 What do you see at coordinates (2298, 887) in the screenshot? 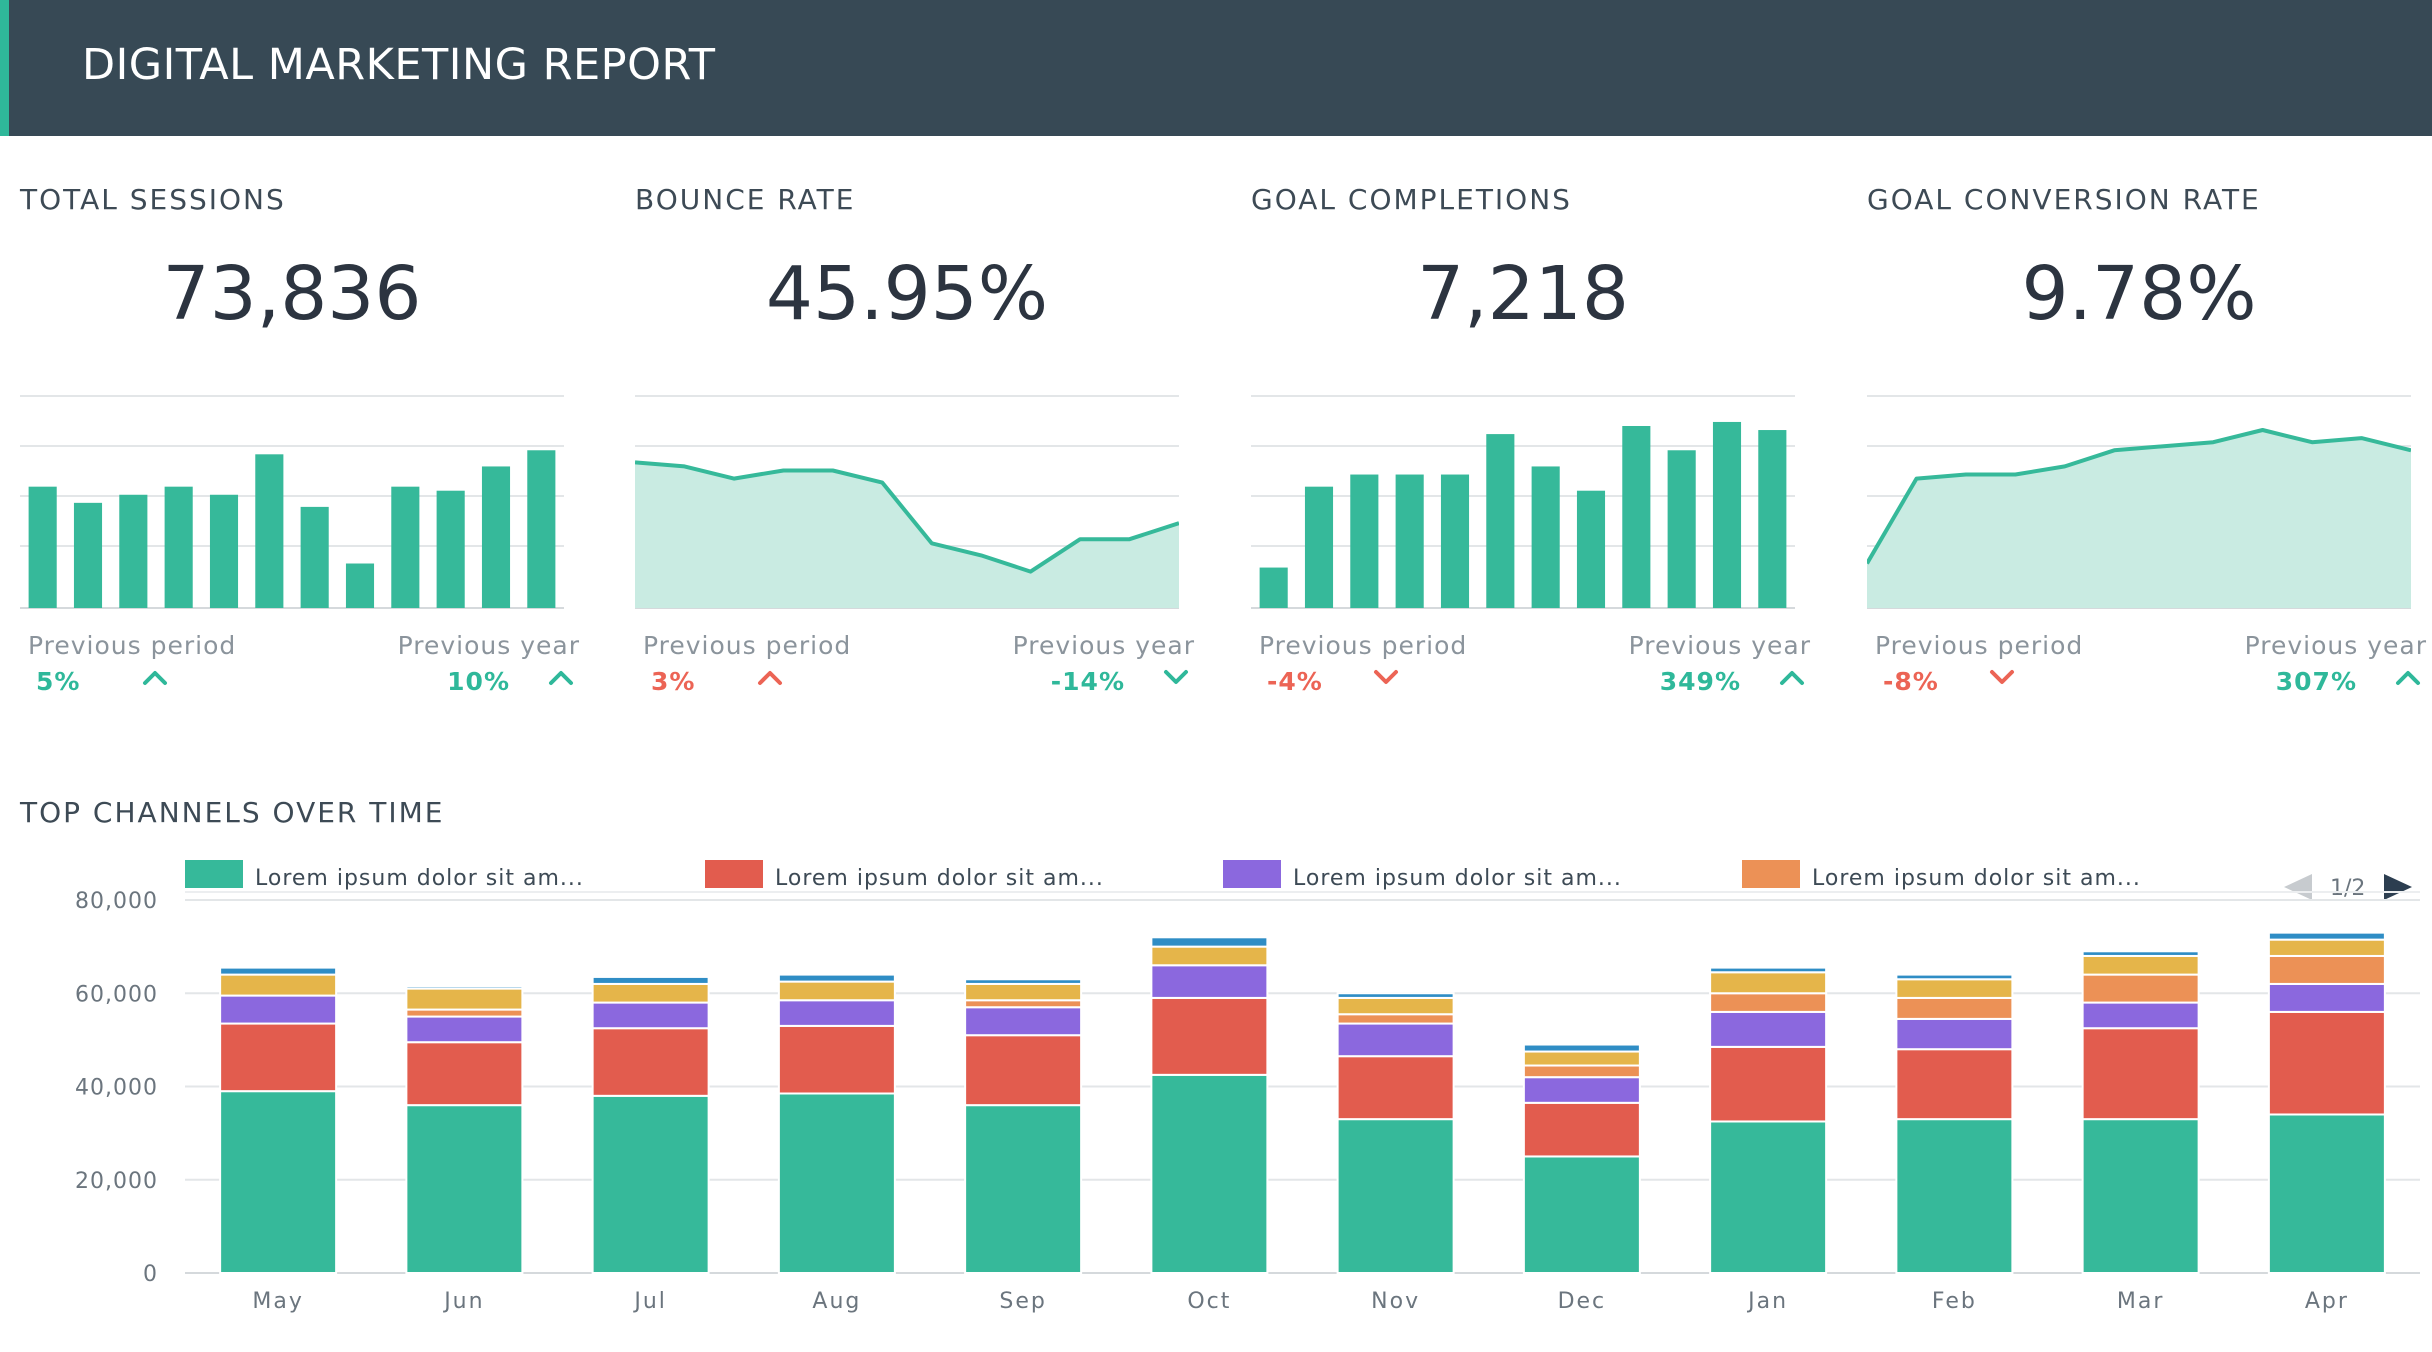
I see `legend-prev-icon` at bounding box center [2298, 887].